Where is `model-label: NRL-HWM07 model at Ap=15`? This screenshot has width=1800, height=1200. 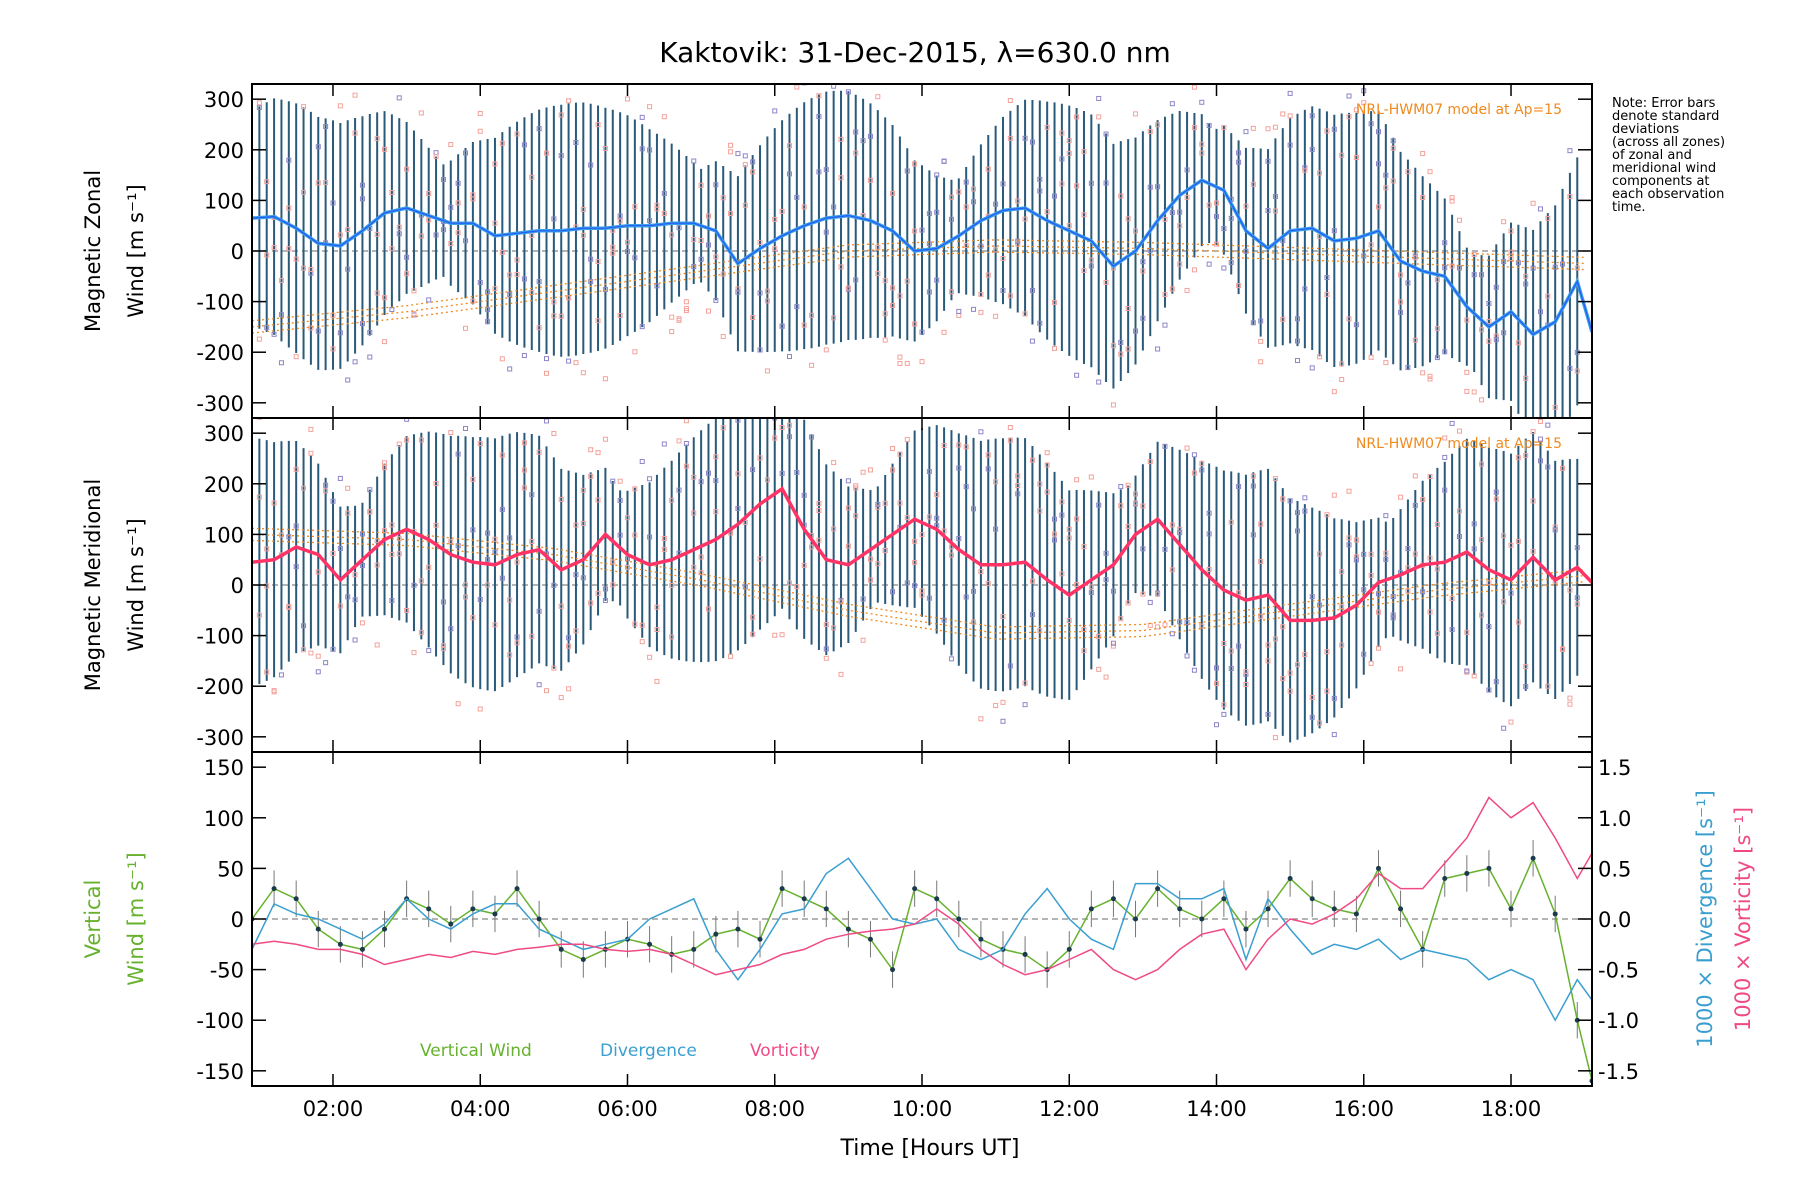 model-label: NRL-HWM07 model at Ap=15 is located at coordinates (1459, 110).